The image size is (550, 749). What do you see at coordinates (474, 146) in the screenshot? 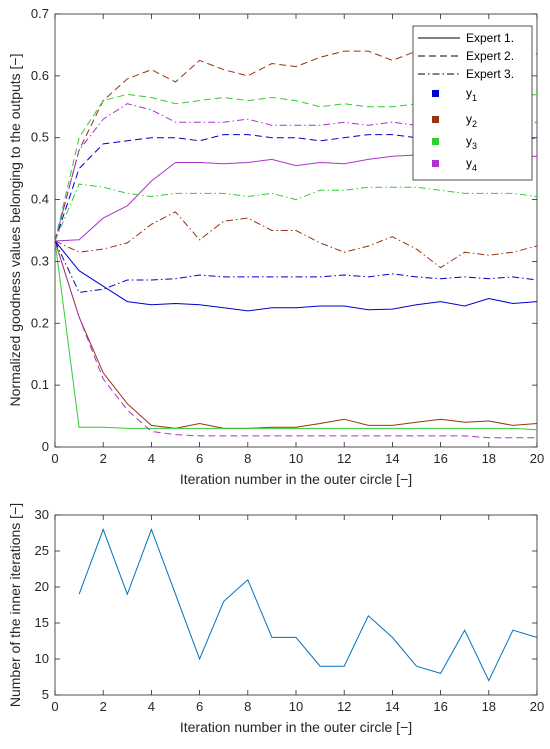
I see `legend-label-y3-sub: 3` at bounding box center [474, 146].